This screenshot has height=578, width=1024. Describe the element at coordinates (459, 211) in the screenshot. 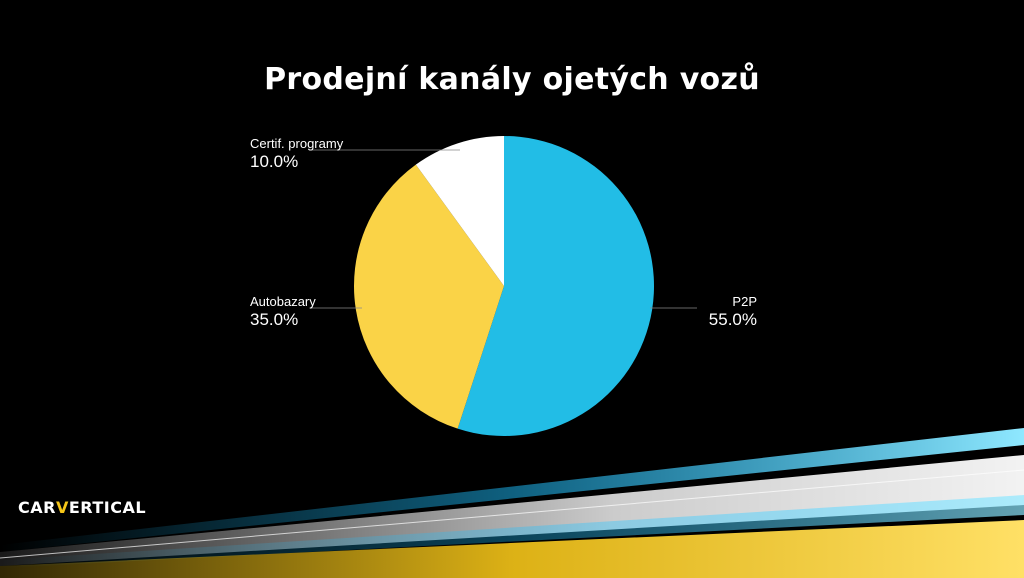

I see `pie-slice-certif` at that location.